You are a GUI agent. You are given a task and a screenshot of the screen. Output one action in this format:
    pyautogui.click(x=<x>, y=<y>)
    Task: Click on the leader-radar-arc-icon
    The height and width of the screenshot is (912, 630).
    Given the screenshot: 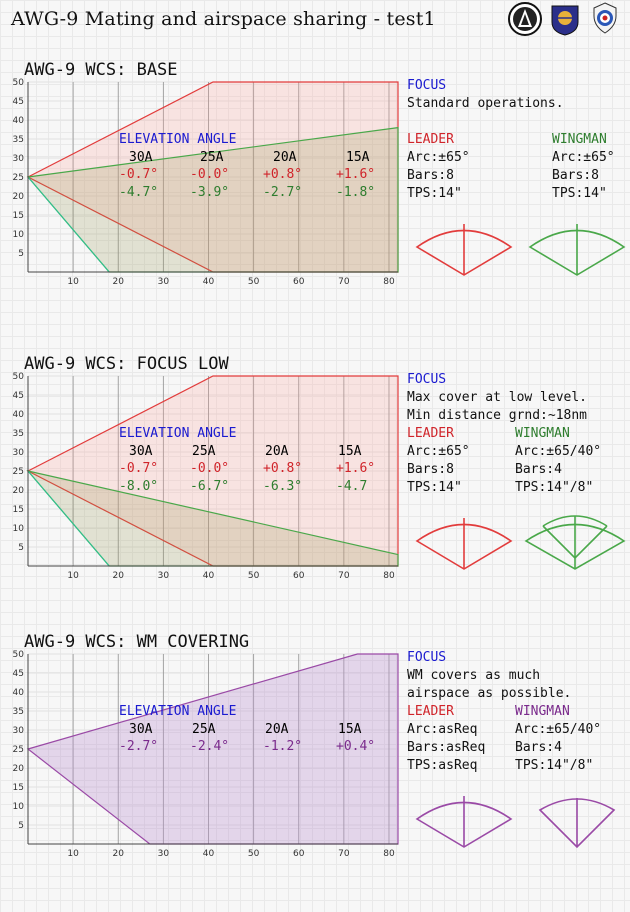 What is the action you would take?
    pyautogui.click(x=464, y=250)
    